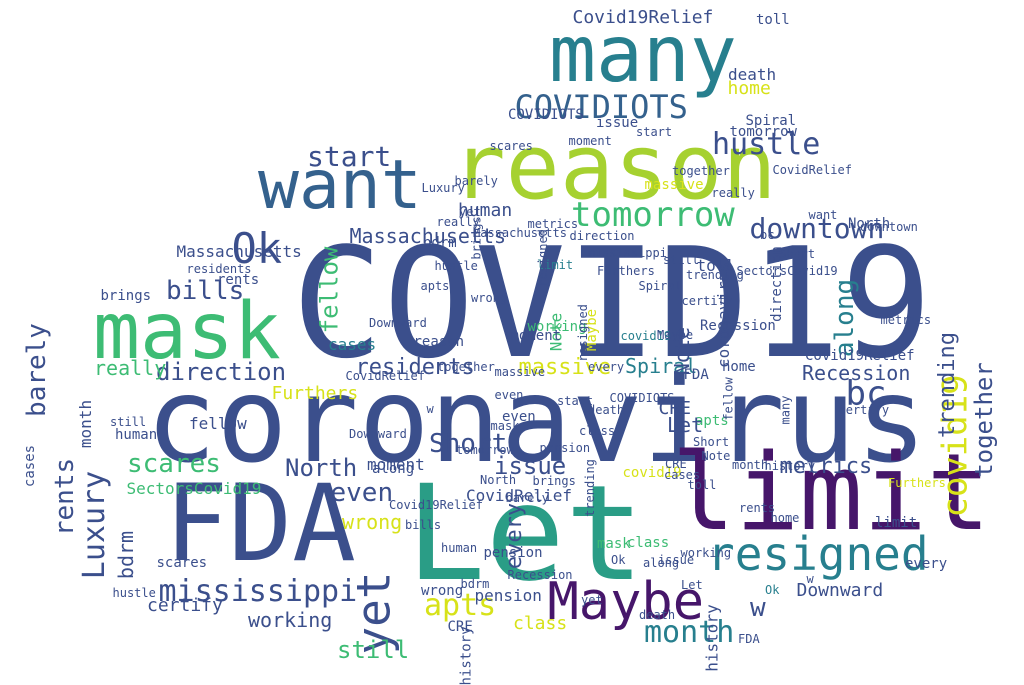  What do you see at coordinates (485, 210) in the screenshot?
I see `word-human: human` at bounding box center [485, 210].